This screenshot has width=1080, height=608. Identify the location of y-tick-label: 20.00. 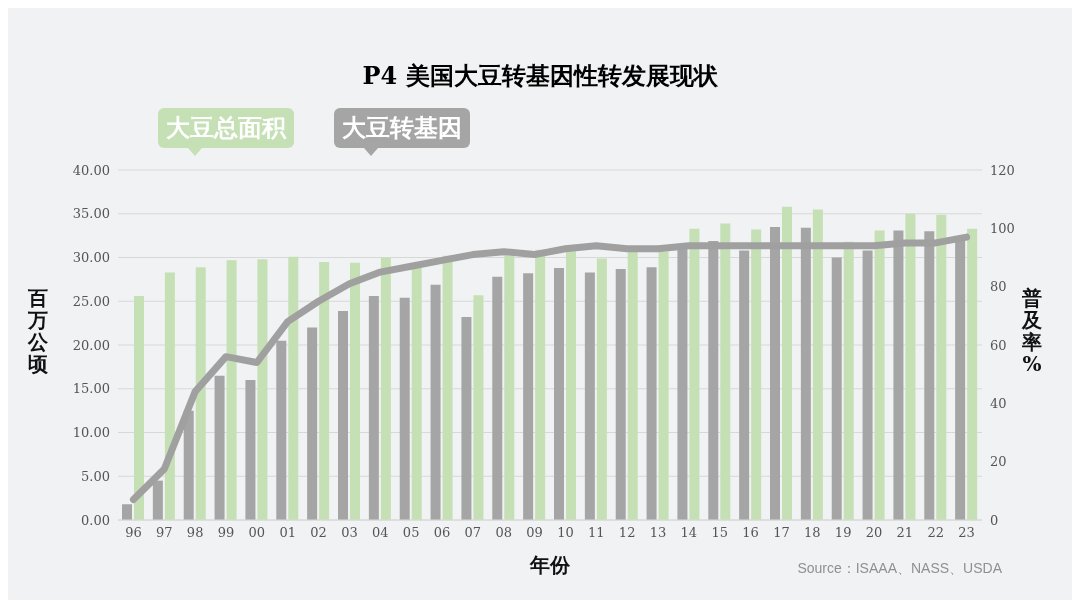
(91, 345).